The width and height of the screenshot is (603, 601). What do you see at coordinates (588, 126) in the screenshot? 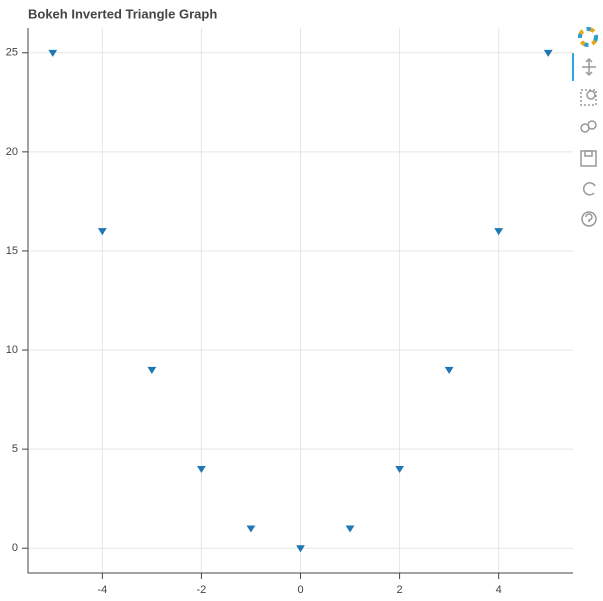
I see `wheel-zoom-tool` at bounding box center [588, 126].